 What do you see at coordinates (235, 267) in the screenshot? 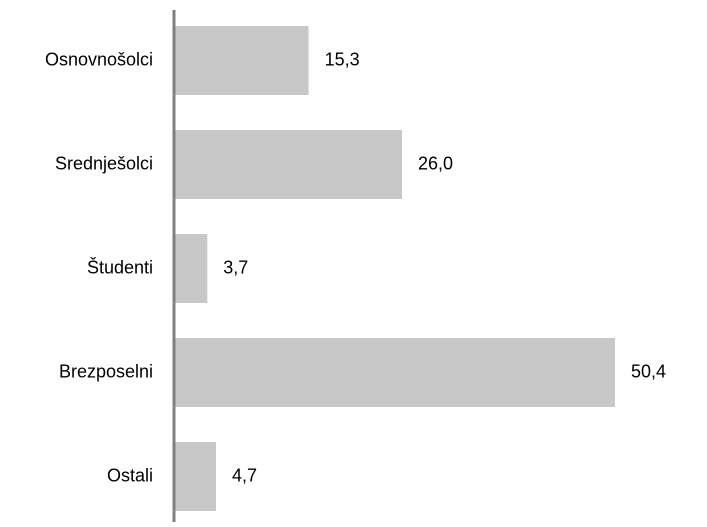
I see `value-label-2: 3,7` at bounding box center [235, 267].